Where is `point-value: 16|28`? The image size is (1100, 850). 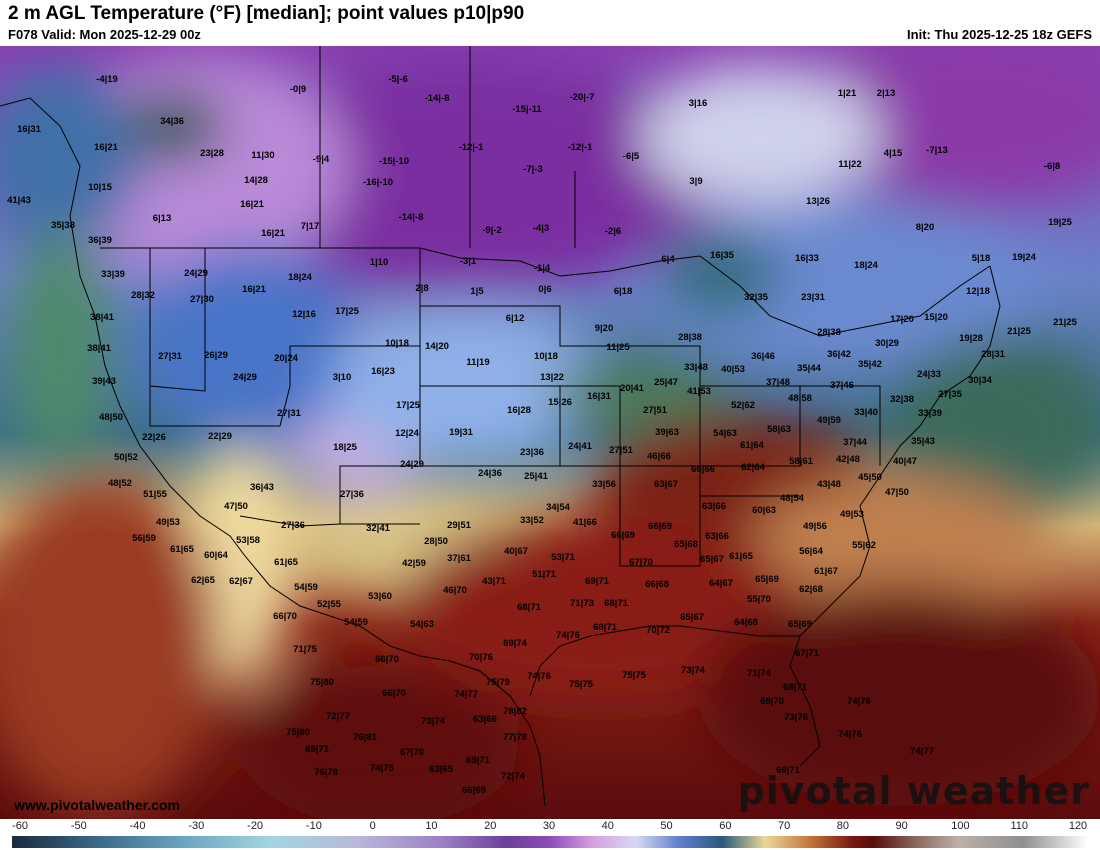
point-value: 16|28 is located at coordinates (519, 410).